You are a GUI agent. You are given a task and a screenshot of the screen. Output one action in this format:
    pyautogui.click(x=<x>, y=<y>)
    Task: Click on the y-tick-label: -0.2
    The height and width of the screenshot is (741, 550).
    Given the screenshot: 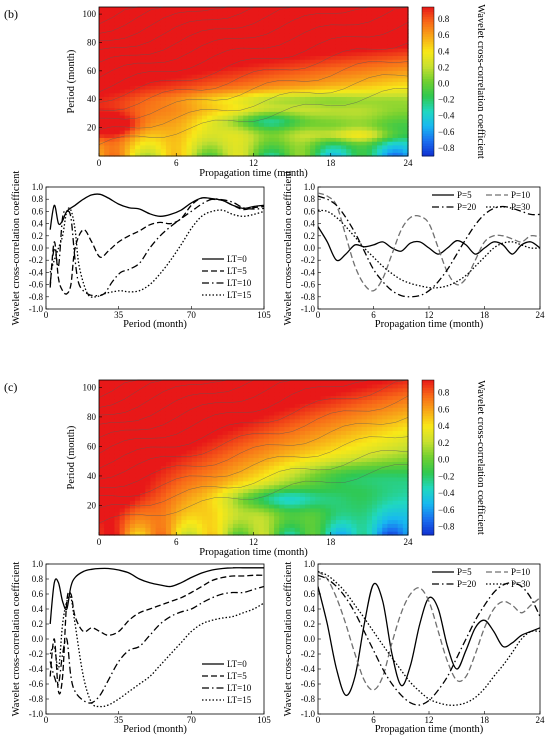 What is the action you would take?
    pyautogui.click(x=36, y=260)
    